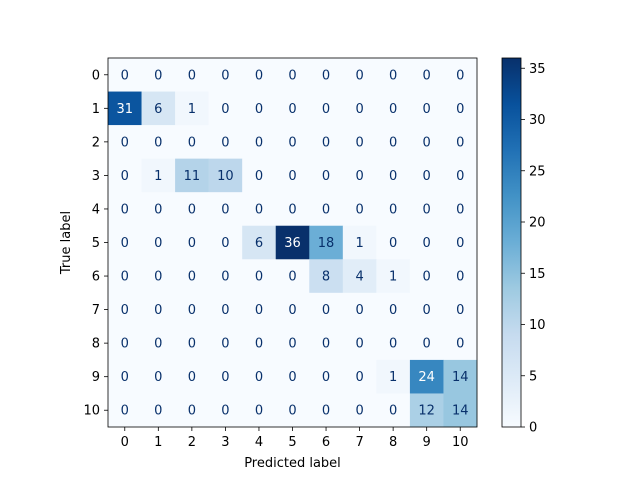 This screenshot has height=480, width=640. I want to click on x-tick-label: 6, so click(326, 442).